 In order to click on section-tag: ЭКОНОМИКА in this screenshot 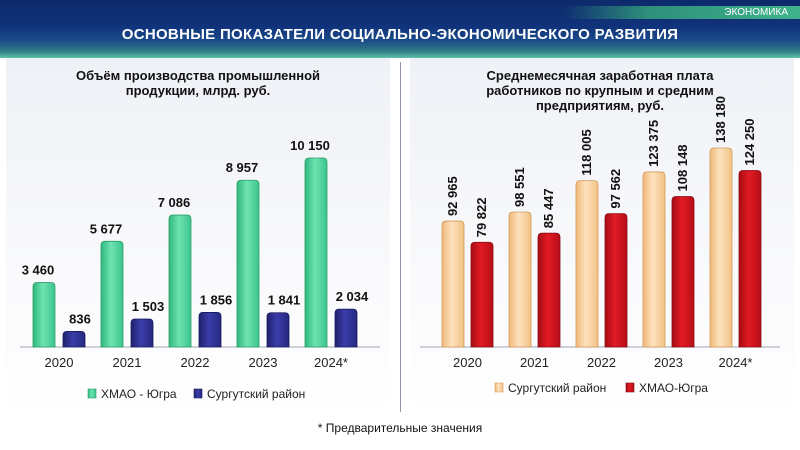, I will do `click(682, 12)`.